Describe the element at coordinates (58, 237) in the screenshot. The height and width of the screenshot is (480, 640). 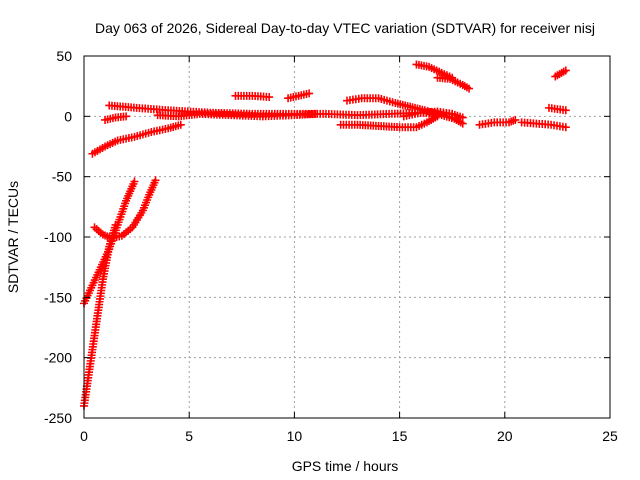
I see `y-tick-label: -100` at that location.